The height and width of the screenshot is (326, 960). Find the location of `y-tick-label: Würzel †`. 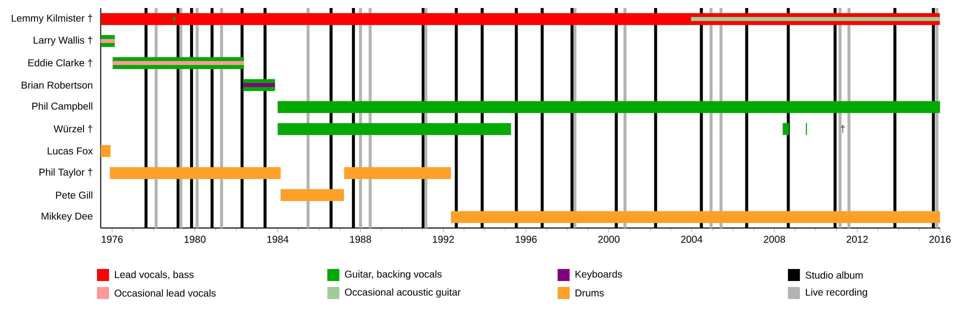

y-tick-label: Würzel † is located at coordinates (73, 129).